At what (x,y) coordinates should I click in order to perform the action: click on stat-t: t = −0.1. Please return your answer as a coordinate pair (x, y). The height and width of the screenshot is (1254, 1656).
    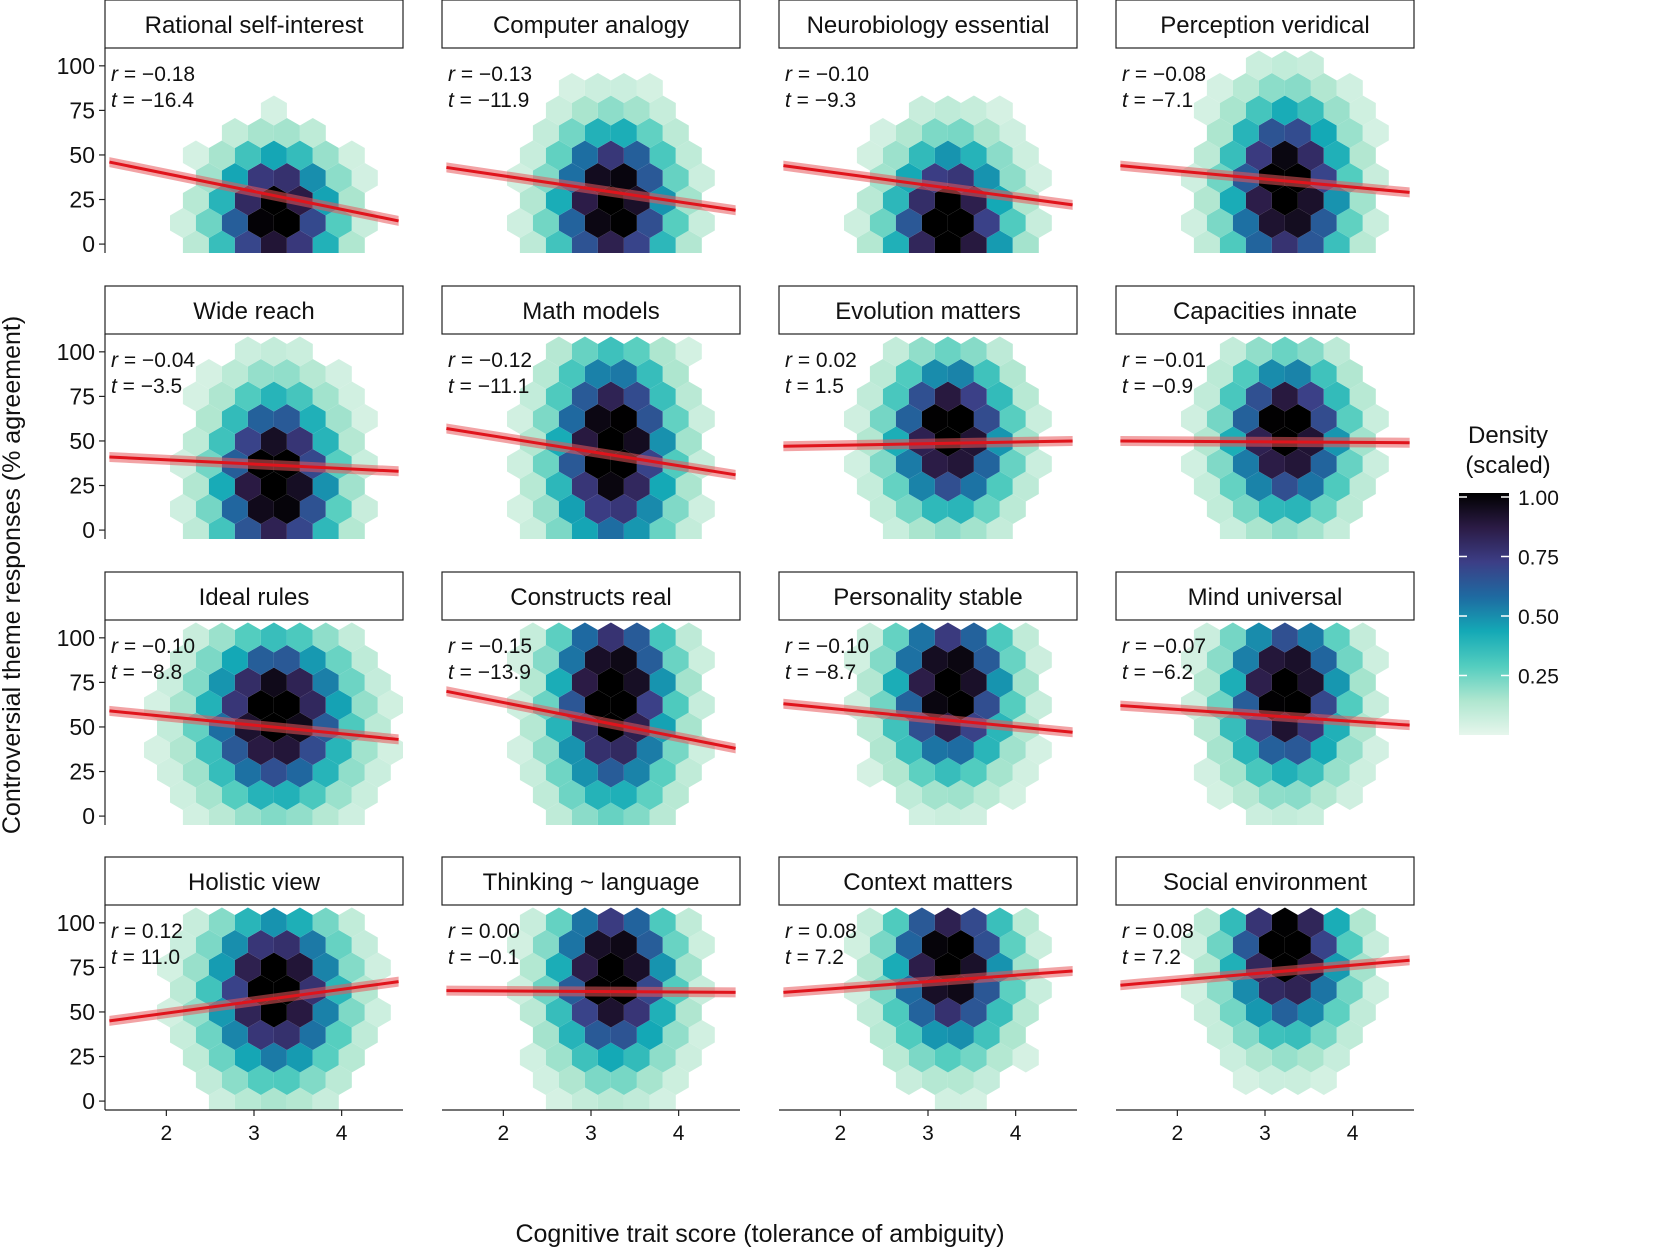
    Looking at the image, I should click on (483, 957).